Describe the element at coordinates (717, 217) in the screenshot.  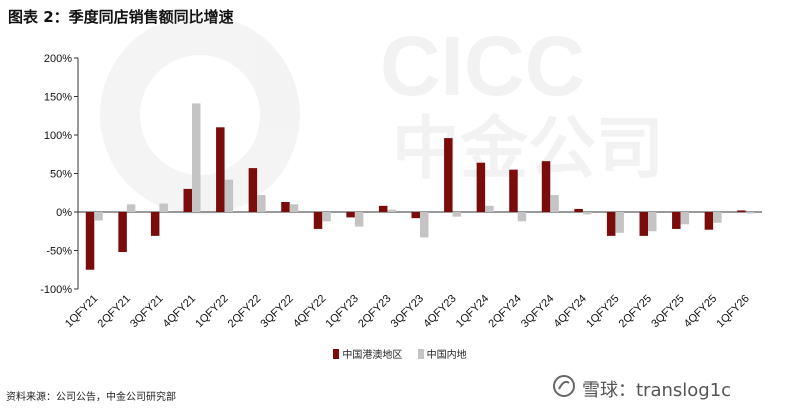
I see `bar-mainland-4QFY25` at that location.